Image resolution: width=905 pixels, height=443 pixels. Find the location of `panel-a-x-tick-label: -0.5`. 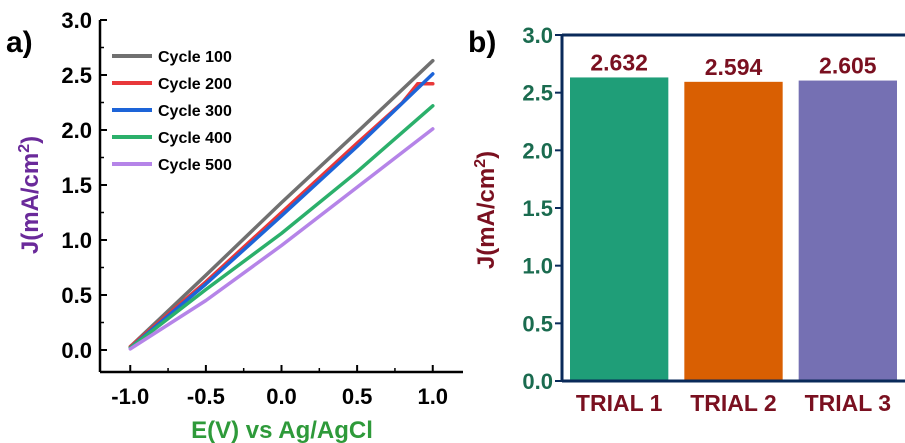

panel-a-x-tick-label: -0.5 is located at coordinates (206, 396).